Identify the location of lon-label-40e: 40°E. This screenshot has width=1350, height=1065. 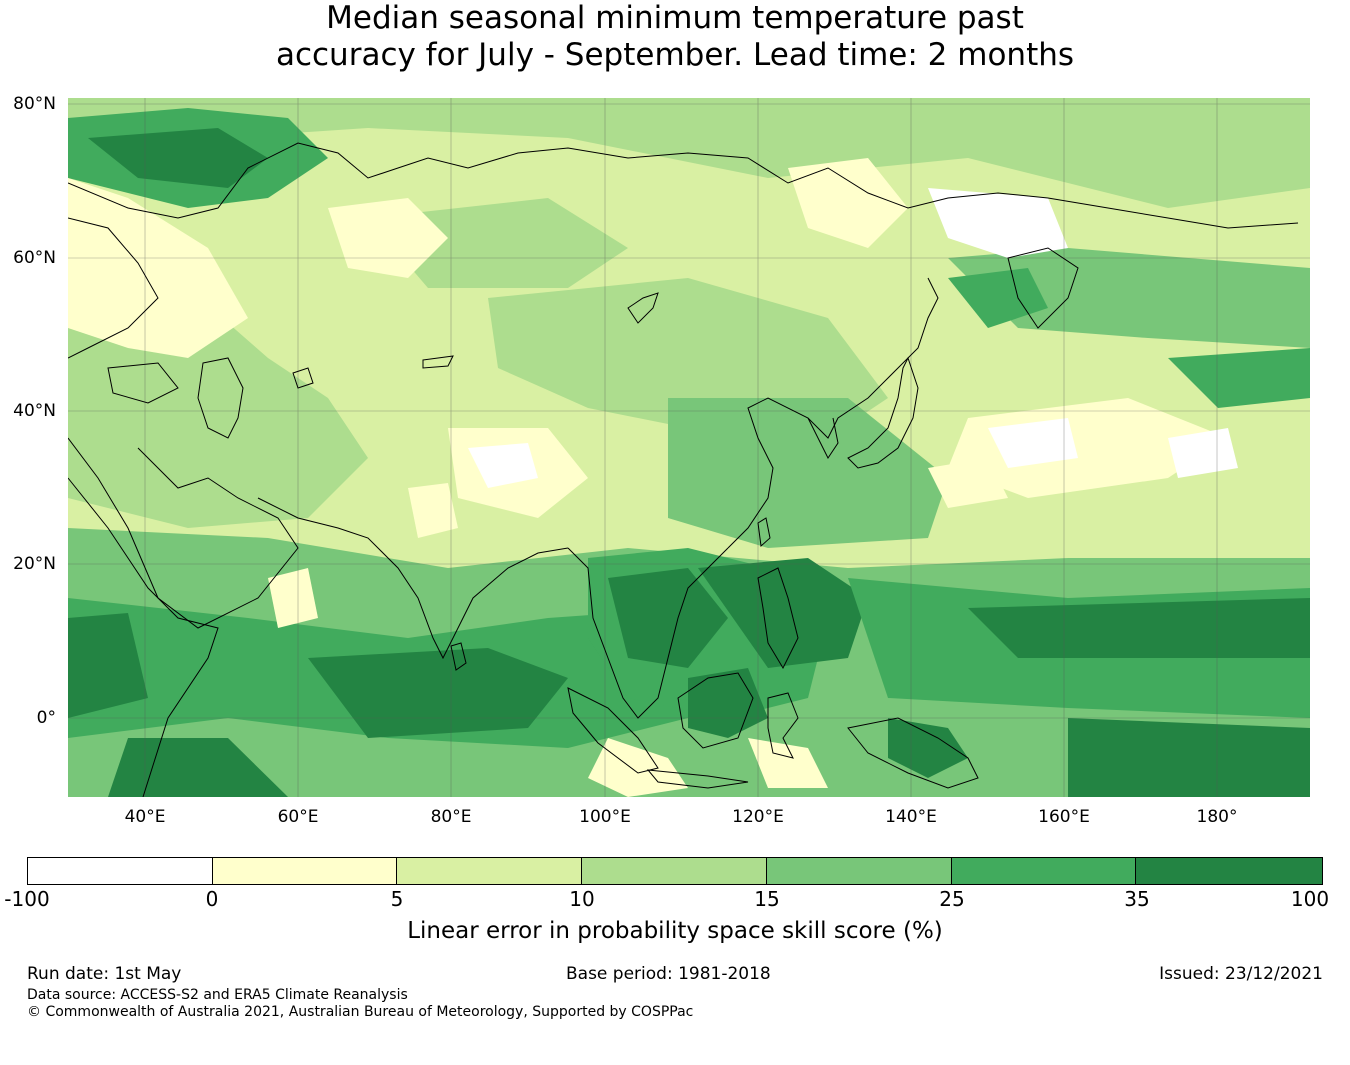
(145, 817).